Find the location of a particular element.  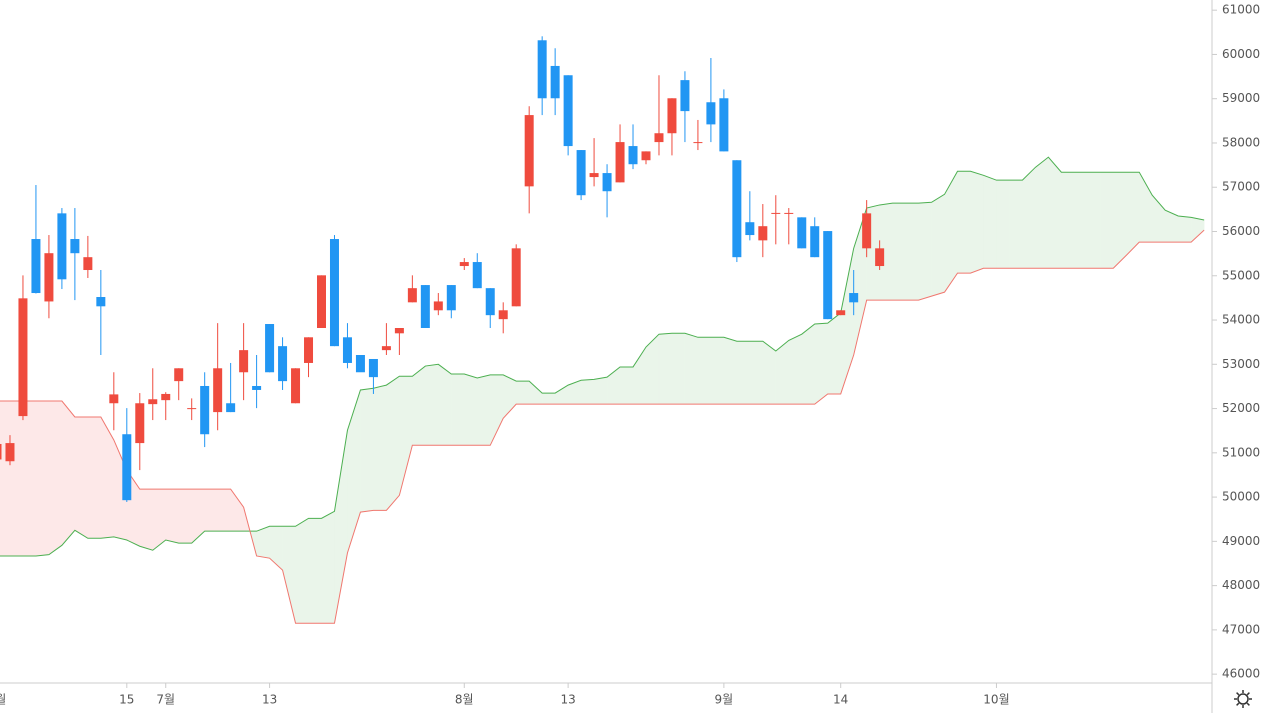

gear-ring is located at coordinates (1243, 699).